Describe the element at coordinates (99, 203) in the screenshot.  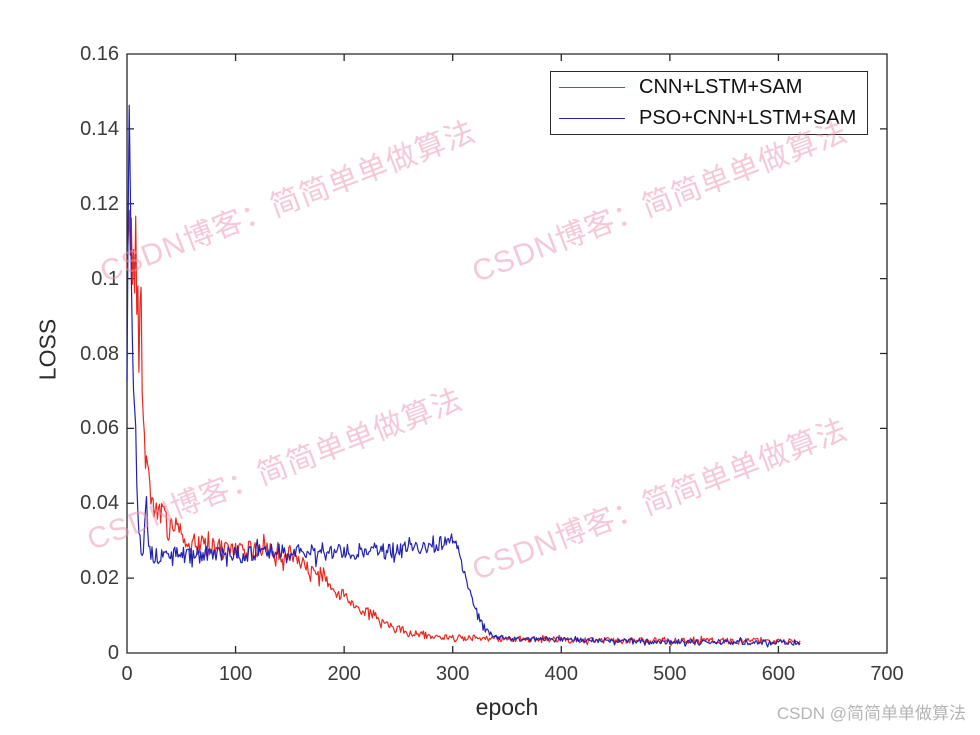
I see `y-tick-label: 0.12` at that location.